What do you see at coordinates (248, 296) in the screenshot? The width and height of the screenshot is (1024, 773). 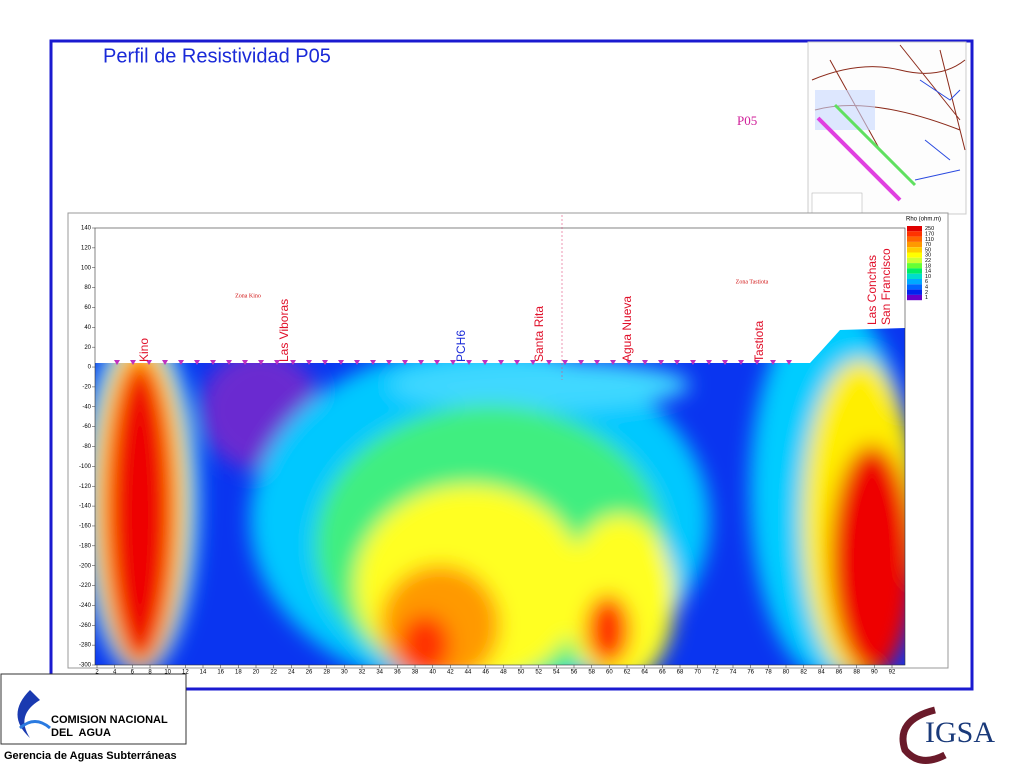 I see `zone-label: Zona Kino` at bounding box center [248, 296].